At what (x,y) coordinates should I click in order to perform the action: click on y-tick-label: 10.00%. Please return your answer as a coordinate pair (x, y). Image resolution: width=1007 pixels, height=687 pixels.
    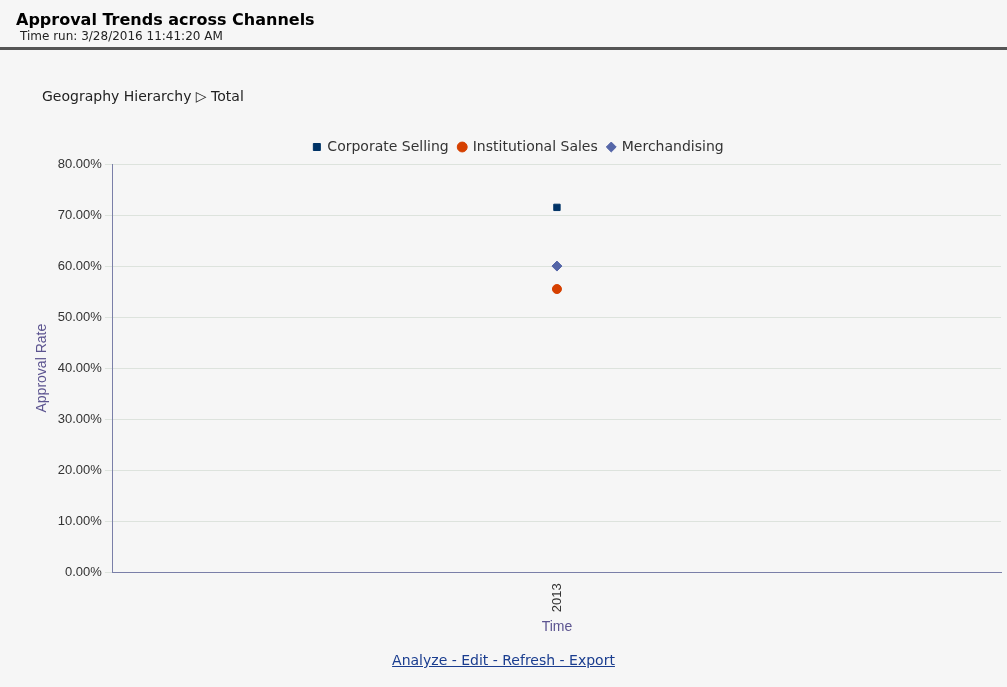
    Looking at the image, I should click on (80, 520).